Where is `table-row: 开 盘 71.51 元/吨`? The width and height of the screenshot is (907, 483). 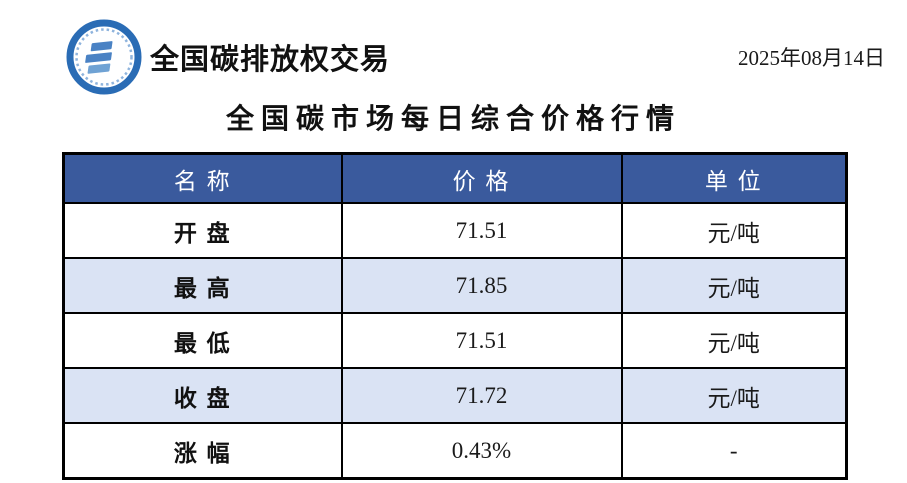 table-row: 开 盘 71.51 元/吨 is located at coordinates (455, 230).